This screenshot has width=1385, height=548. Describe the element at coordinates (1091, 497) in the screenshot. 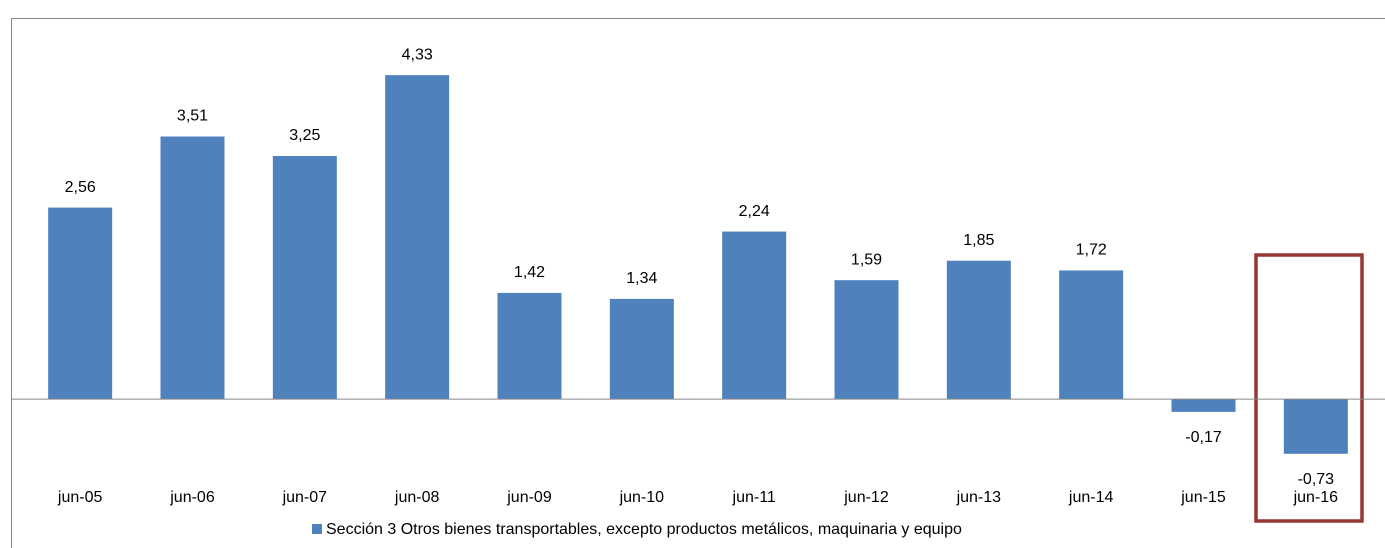

I see `x-tick-label: jun-14` at that location.